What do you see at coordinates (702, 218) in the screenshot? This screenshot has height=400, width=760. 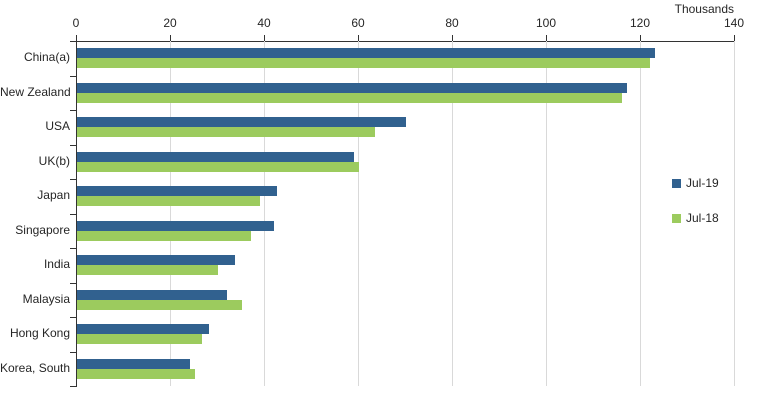 I see `legend-label-jul18: Jul-18` at bounding box center [702, 218].